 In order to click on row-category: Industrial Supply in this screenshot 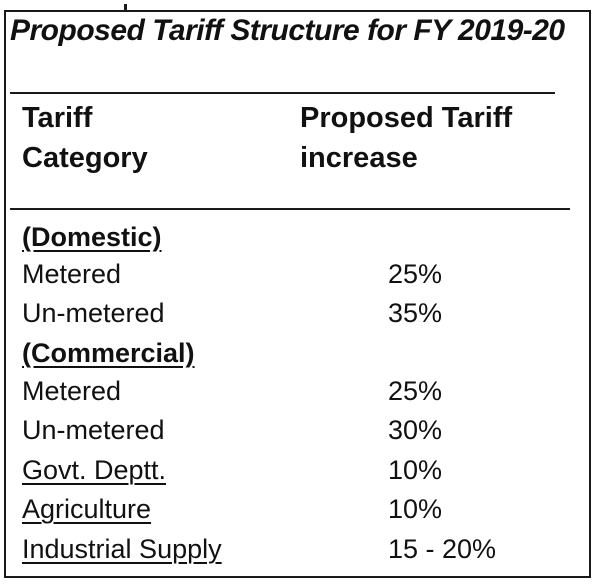, I will do `click(122, 549)`.